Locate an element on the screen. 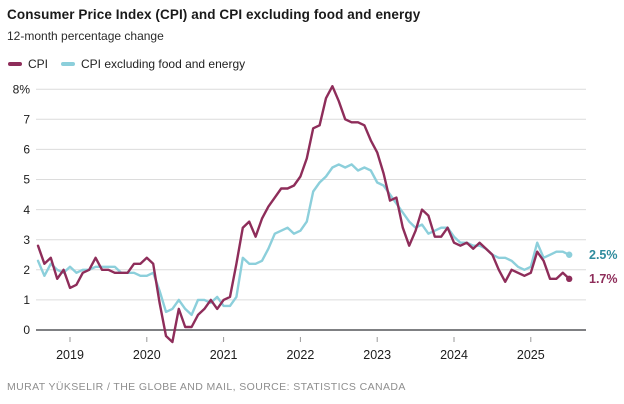 This screenshot has width=624, height=404. x-tick-label: 2023 is located at coordinates (377, 355).